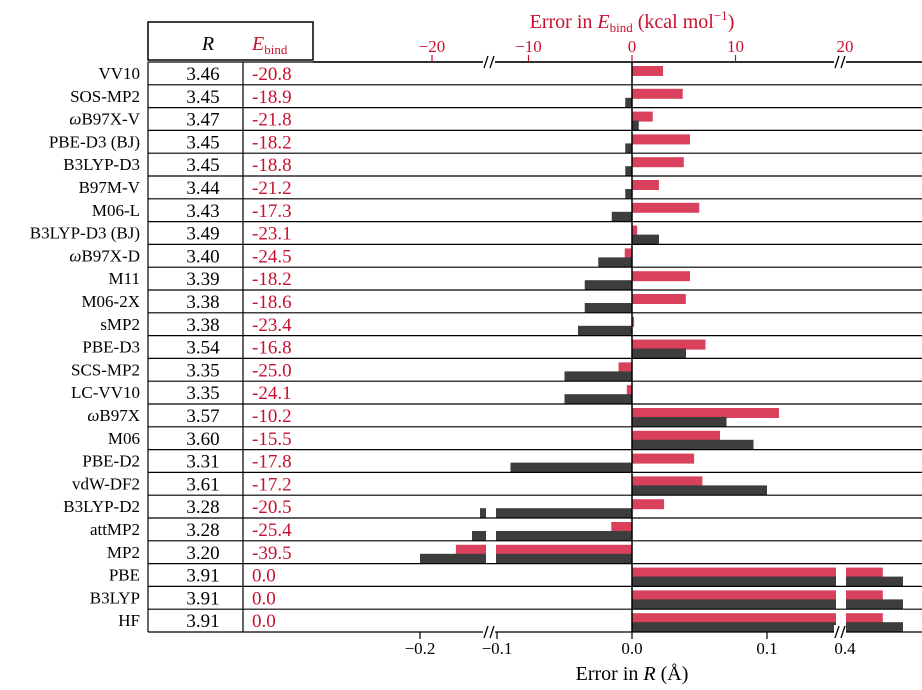  I want to click on r-value: 3.46, so click(202, 74).